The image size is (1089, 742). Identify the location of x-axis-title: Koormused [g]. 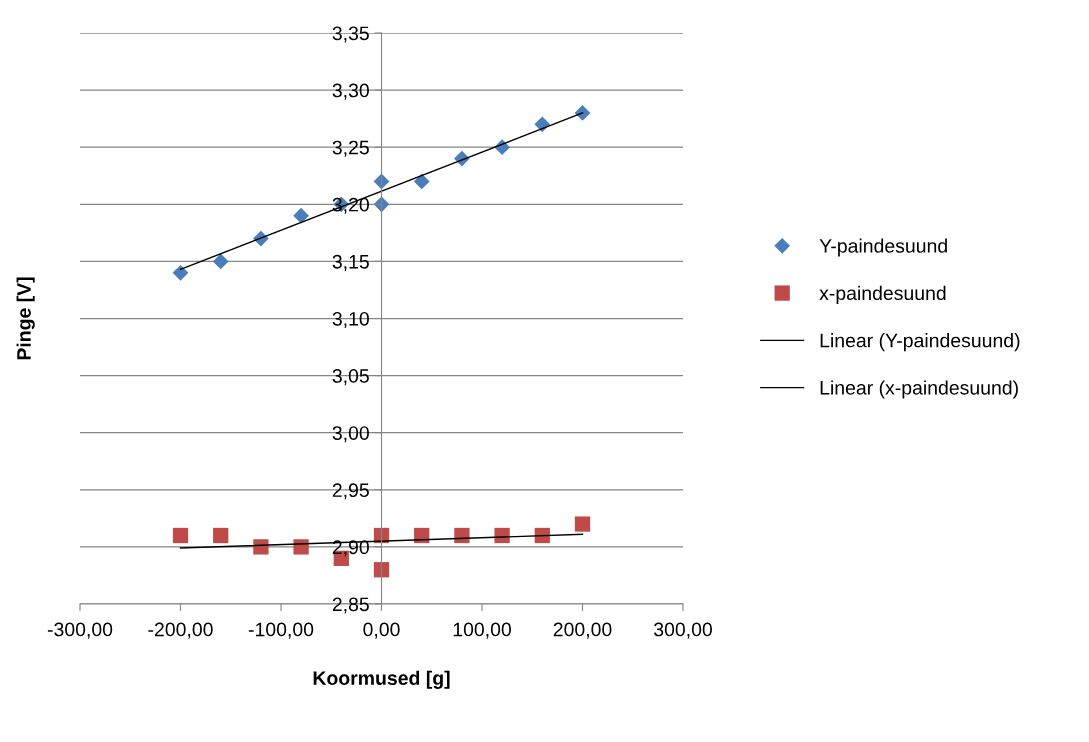
(381, 679).